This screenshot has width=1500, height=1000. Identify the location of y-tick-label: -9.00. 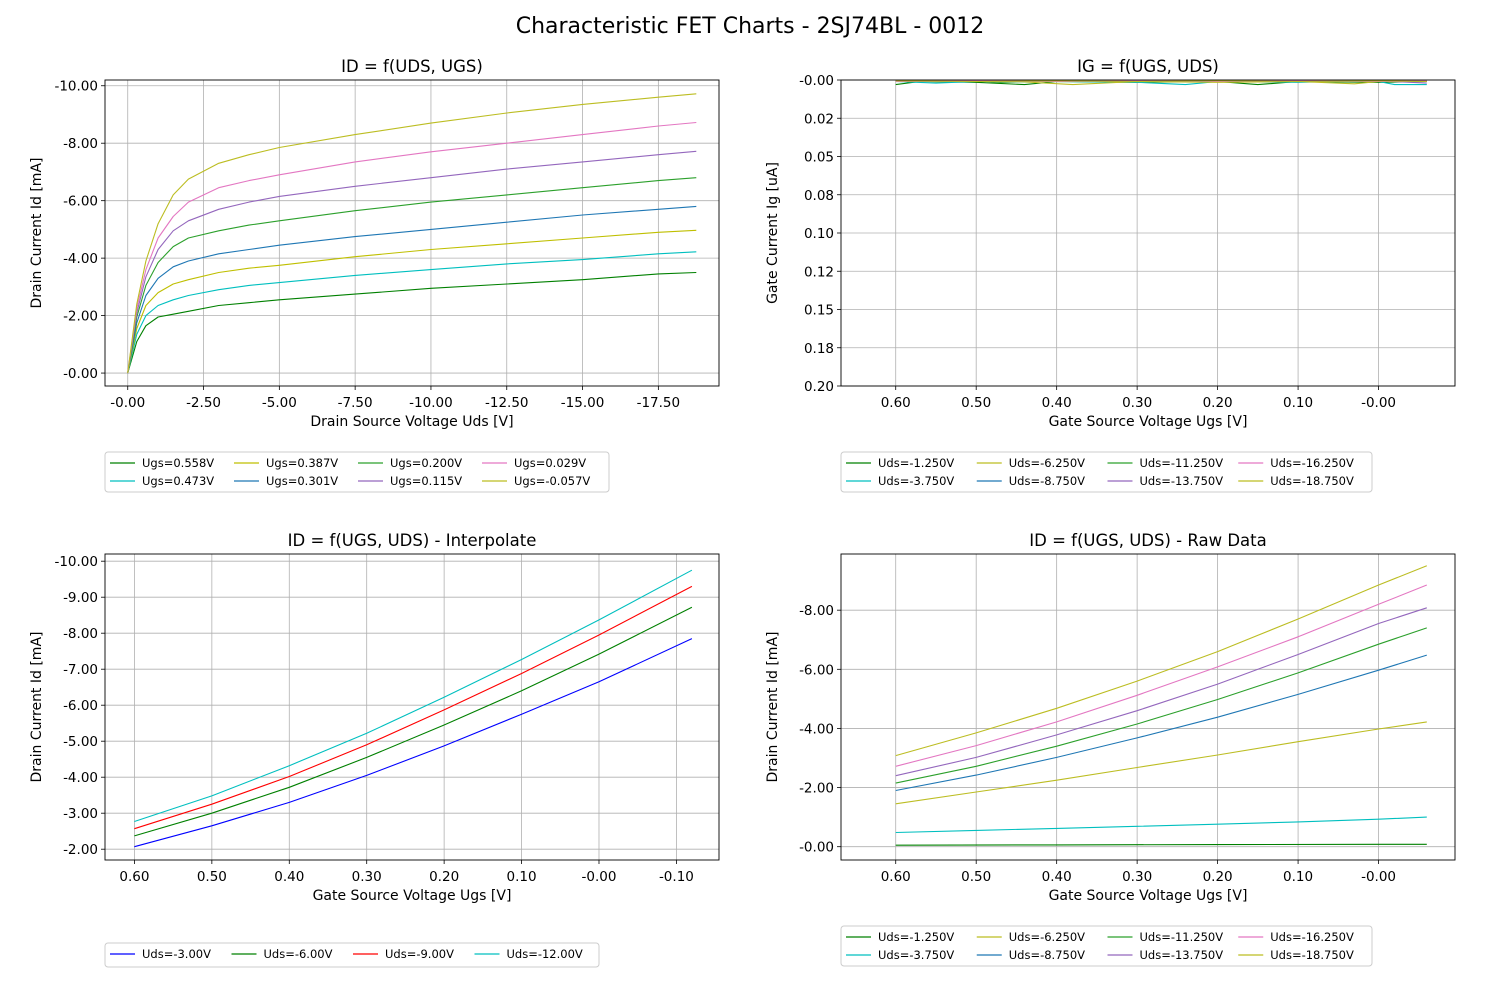
(80, 598).